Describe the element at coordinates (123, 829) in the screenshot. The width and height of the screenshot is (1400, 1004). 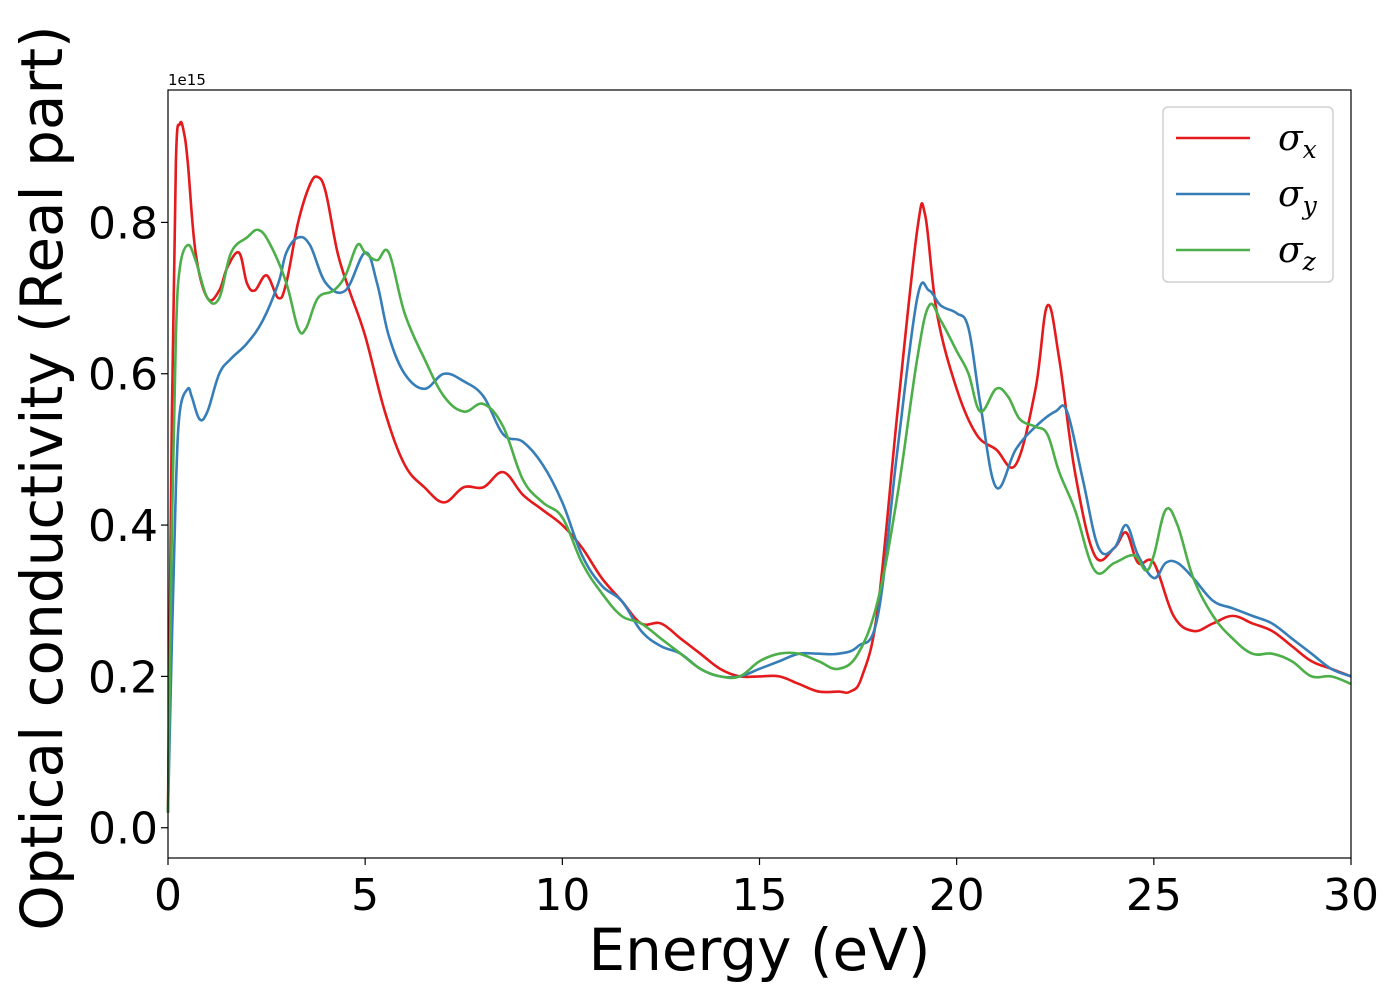
I see `y-tick-label: 0.0` at that location.